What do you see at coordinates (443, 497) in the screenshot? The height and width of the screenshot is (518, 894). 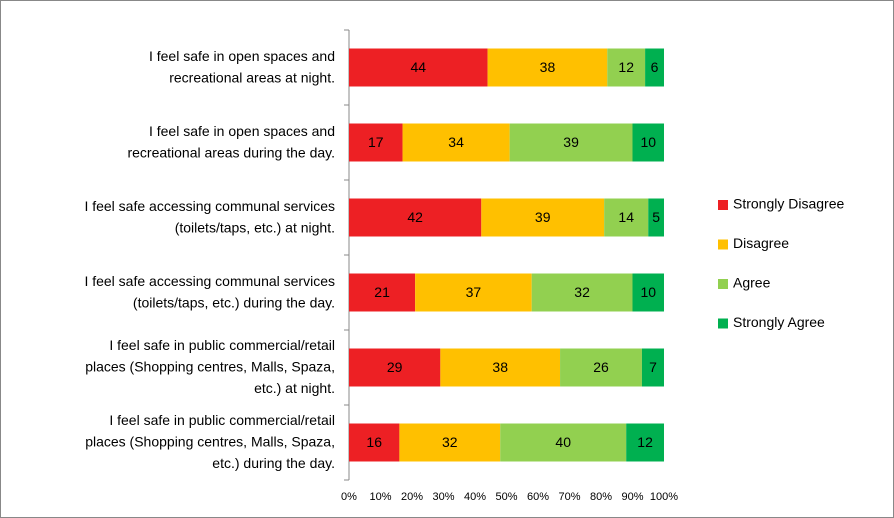 I see `x-tick-label: 30%` at bounding box center [443, 497].